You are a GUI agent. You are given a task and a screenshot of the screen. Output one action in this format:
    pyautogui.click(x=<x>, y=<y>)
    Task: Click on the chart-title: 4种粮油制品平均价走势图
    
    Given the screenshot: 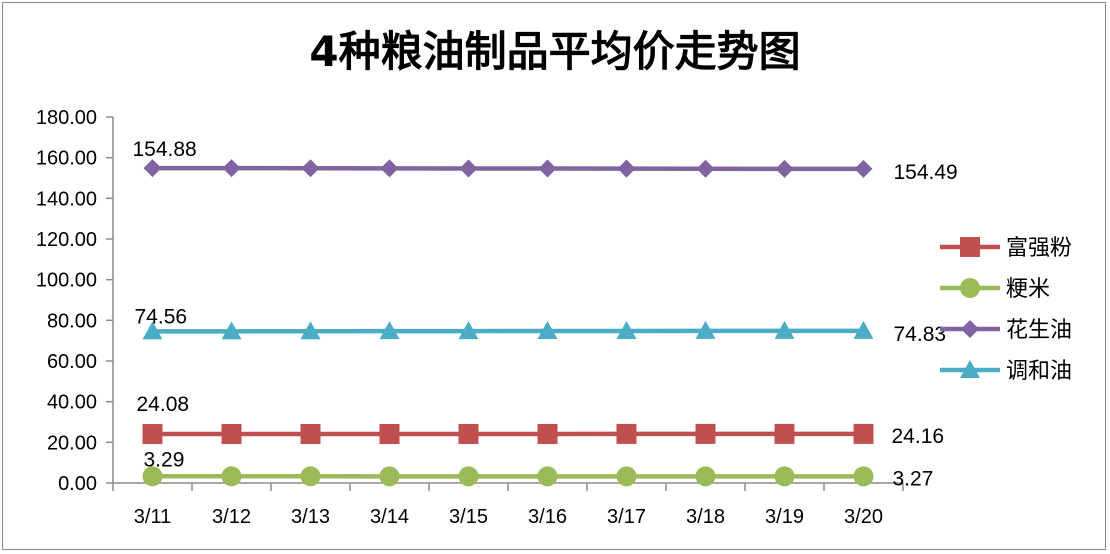 What is the action you would take?
    pyautogui.click(x=555, y=51)
    